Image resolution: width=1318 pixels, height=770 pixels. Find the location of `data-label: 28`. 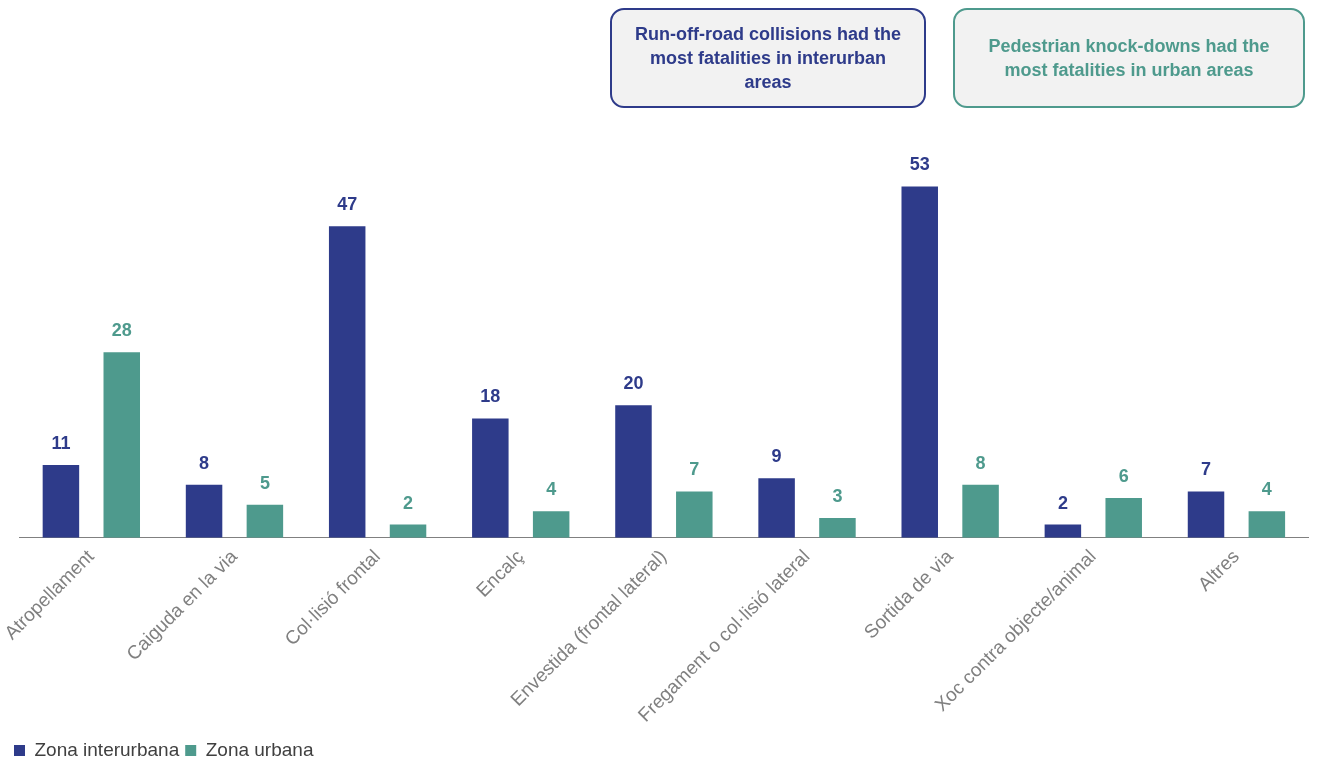

data-label: 28 is located at coordinates (121, 330).